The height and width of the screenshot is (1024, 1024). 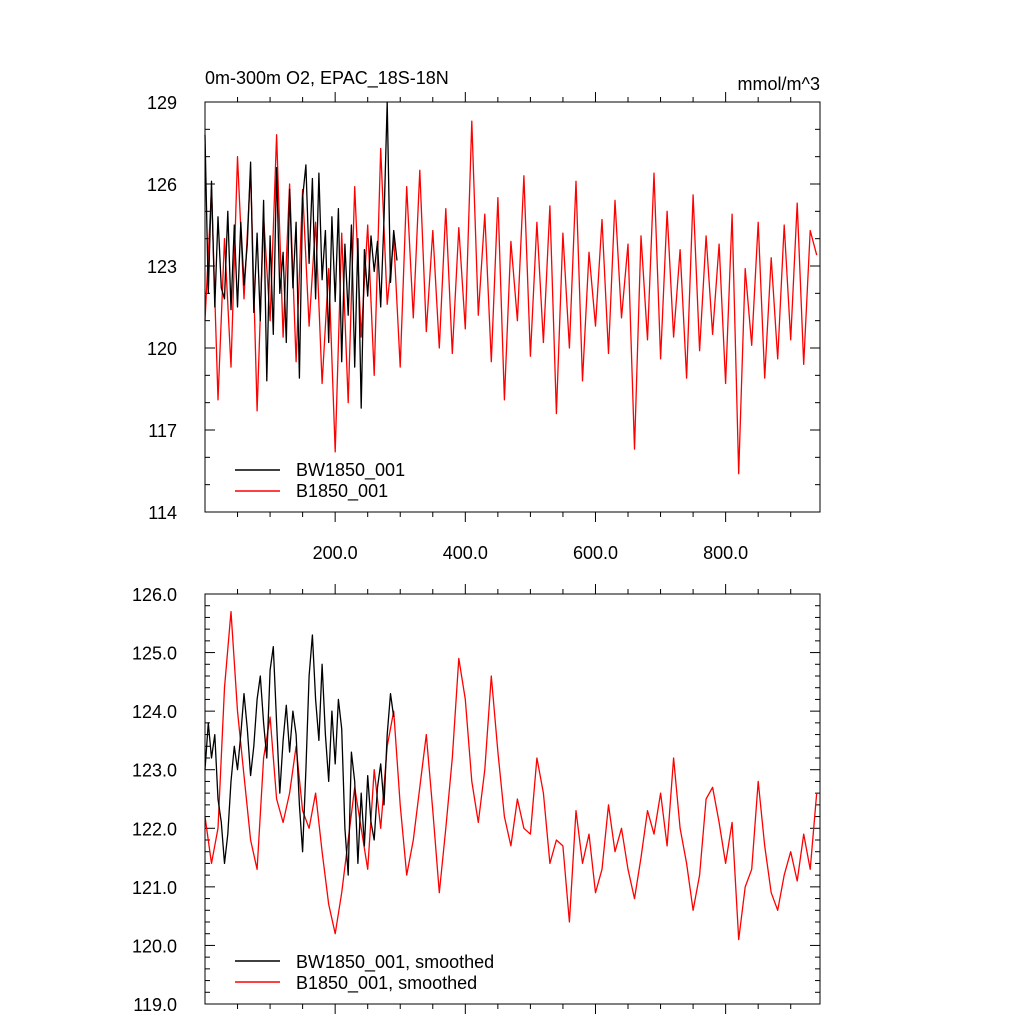 What do you see at coordinates (327, 78) in the screenshot?
I see `top-chart-title: 0m-300m O2, EPAC_18S-18N` at bounding box center [327, 78].